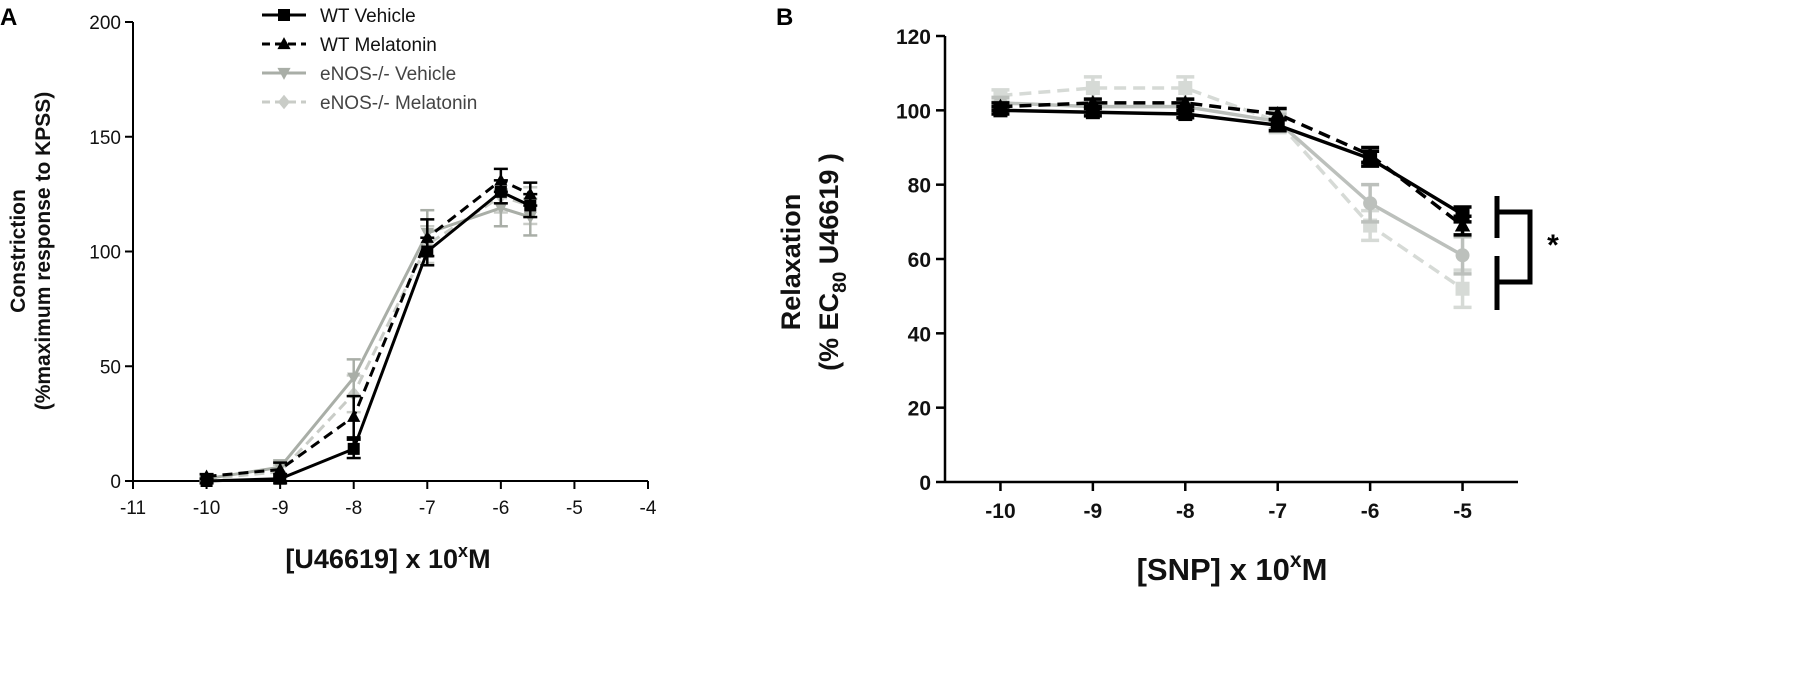  Describe the element at coordinates (18, 251) in the screenshot. I see `y-axis-label-a-line1: Constriction` at that location.